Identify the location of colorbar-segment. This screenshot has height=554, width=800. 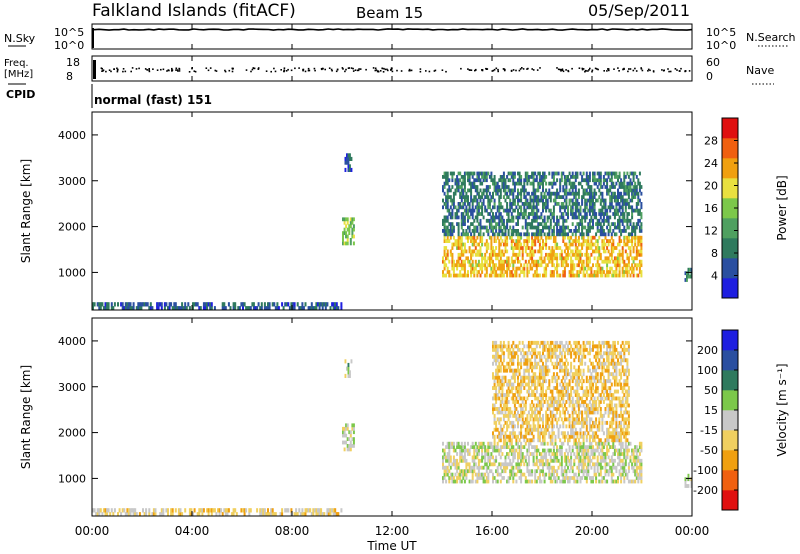
(730, 268).